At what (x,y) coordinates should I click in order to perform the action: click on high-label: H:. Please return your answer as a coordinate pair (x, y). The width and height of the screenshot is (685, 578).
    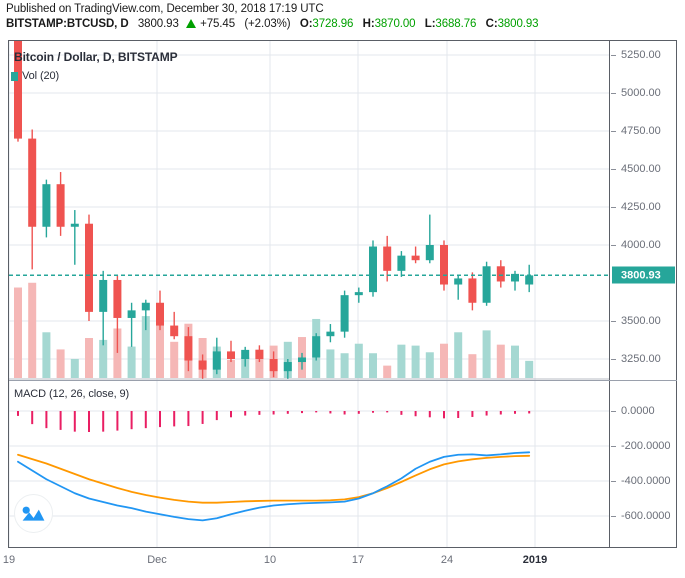
    Looking at the image, I should click on (368, 24).